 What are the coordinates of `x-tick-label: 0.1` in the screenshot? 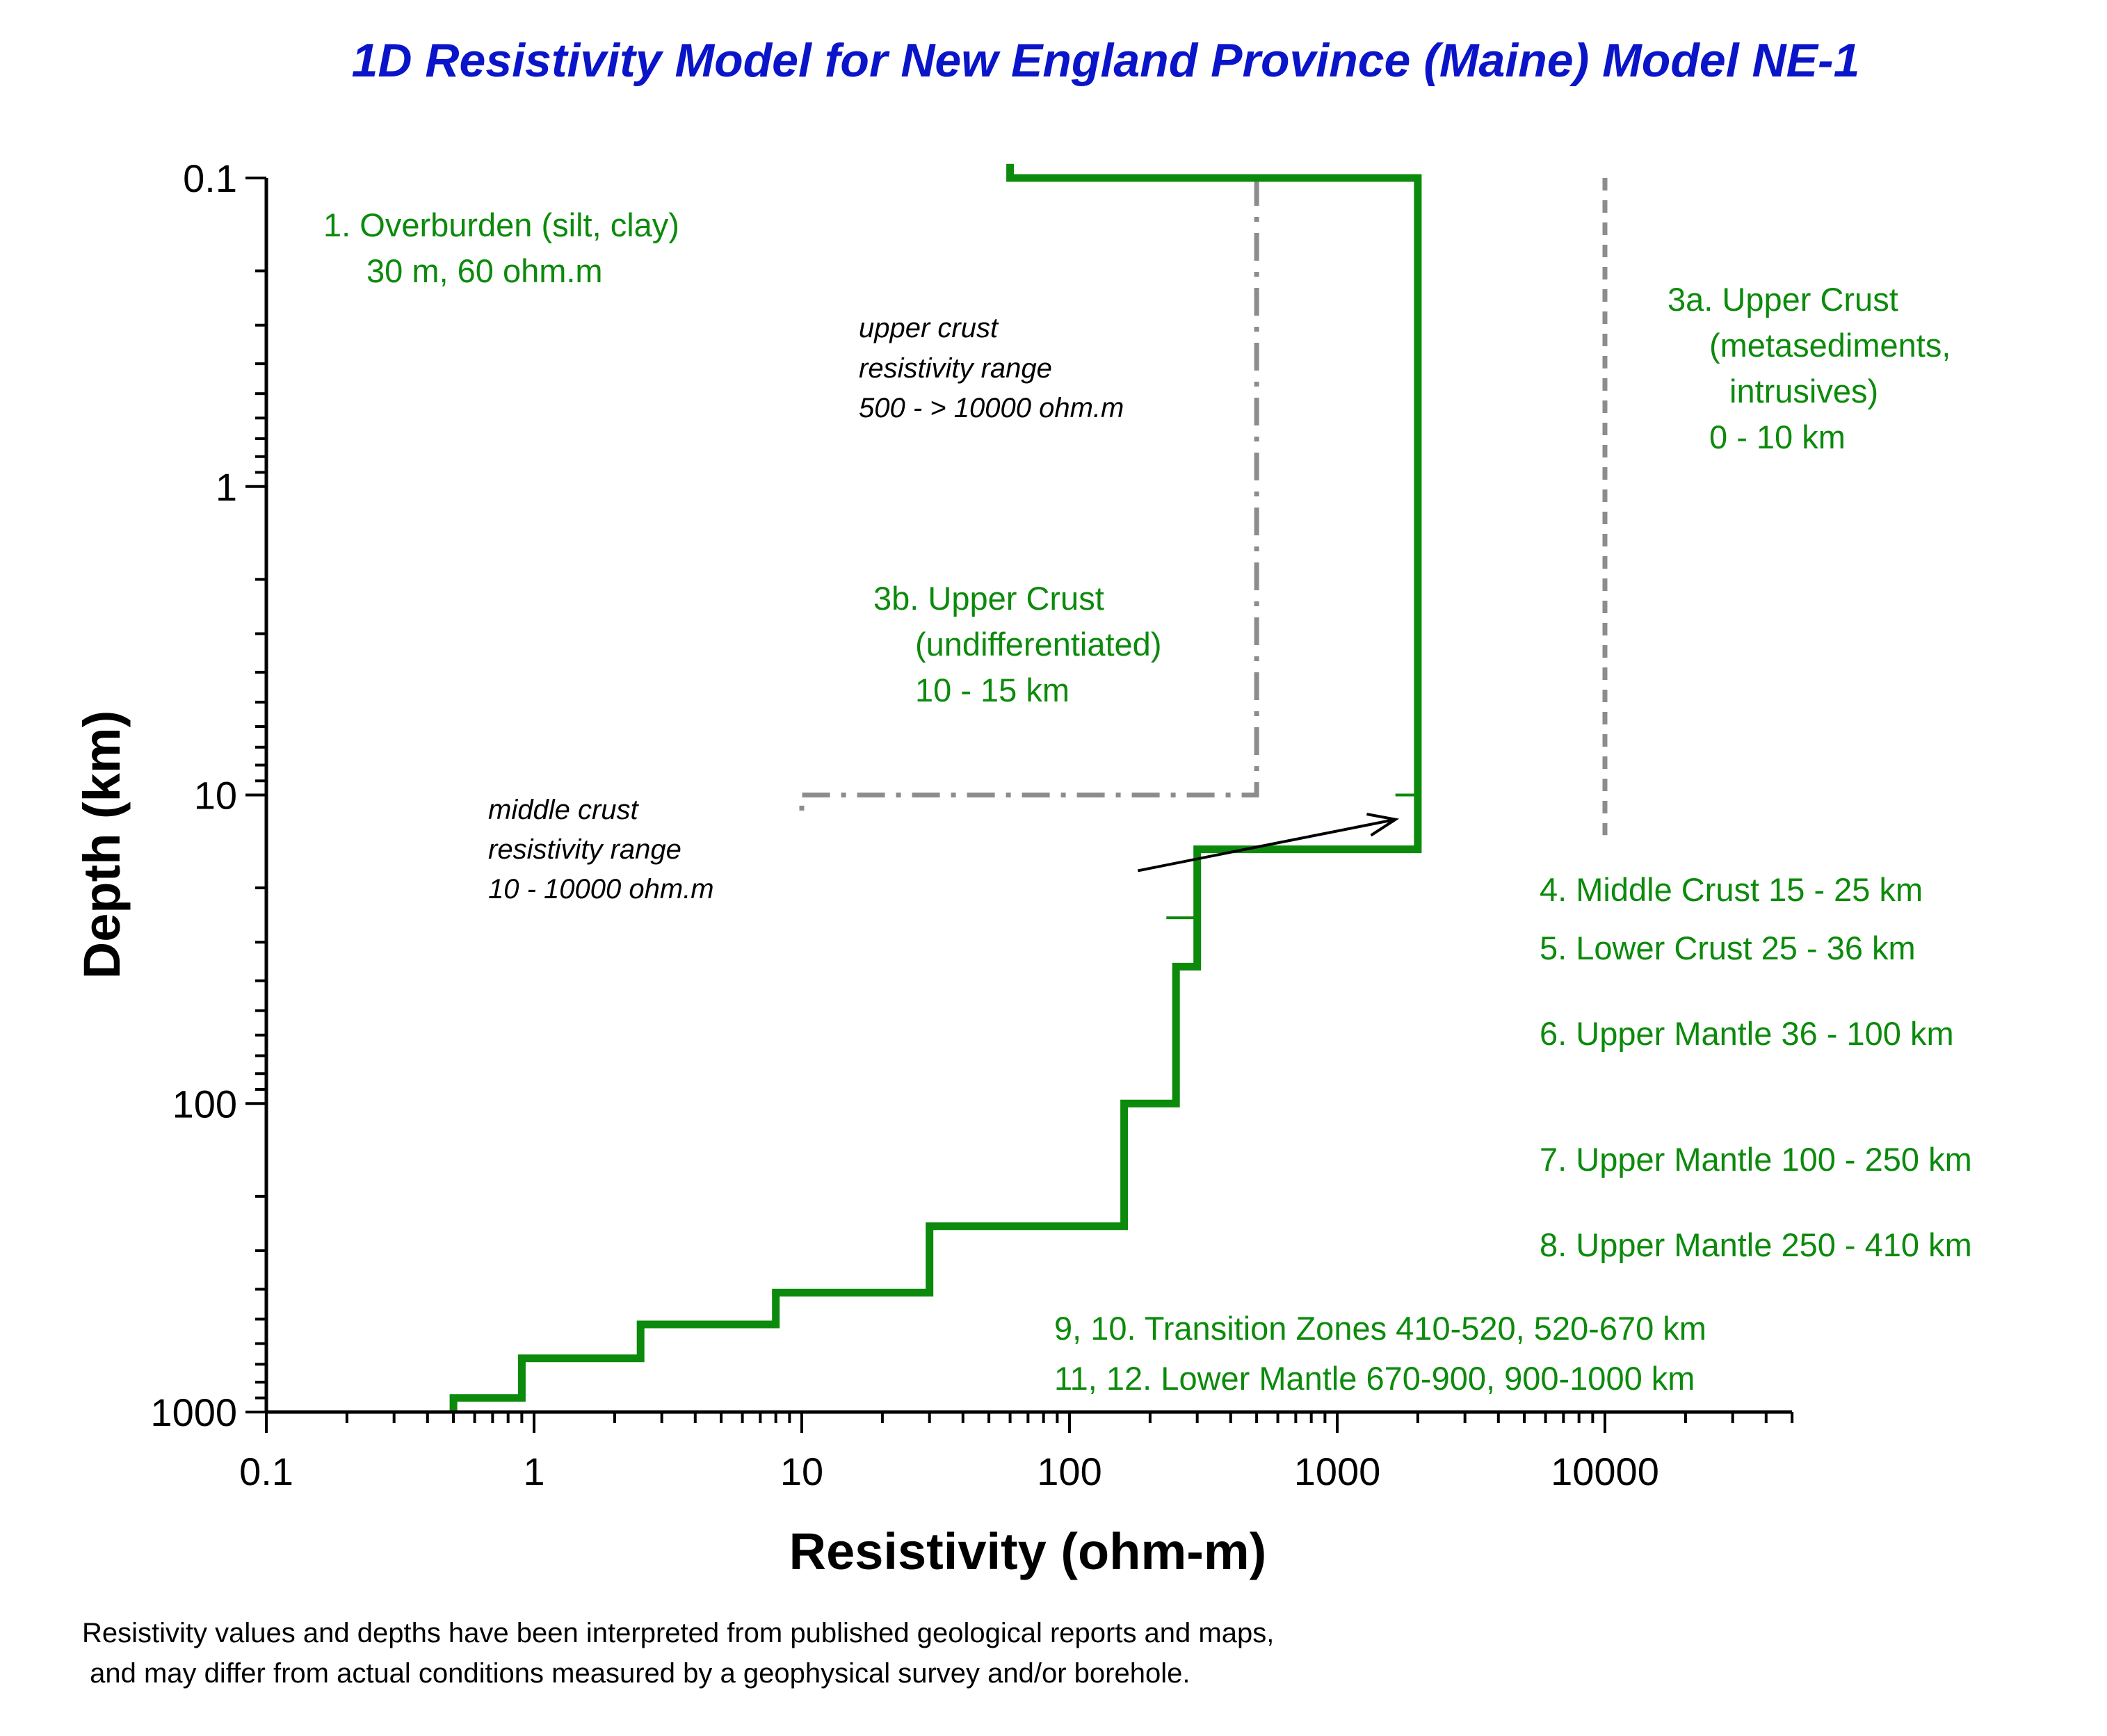 It's located at (266, 1471).